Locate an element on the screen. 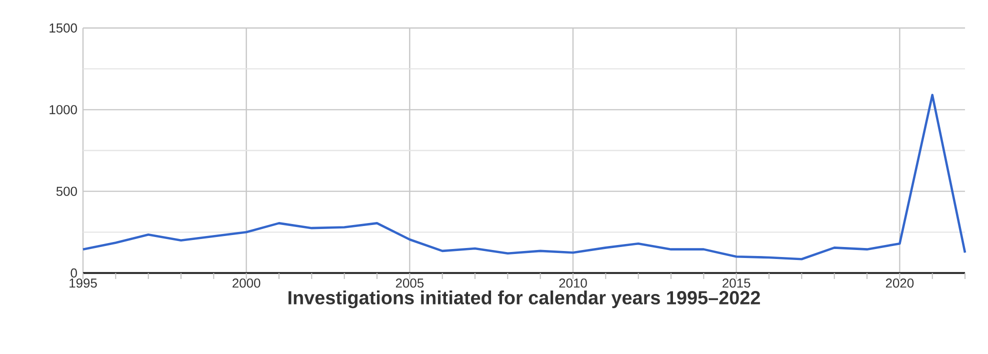 This screenshot has width=988, height=354. x-tick-label: 2010 is located at coordinates (573, 283).